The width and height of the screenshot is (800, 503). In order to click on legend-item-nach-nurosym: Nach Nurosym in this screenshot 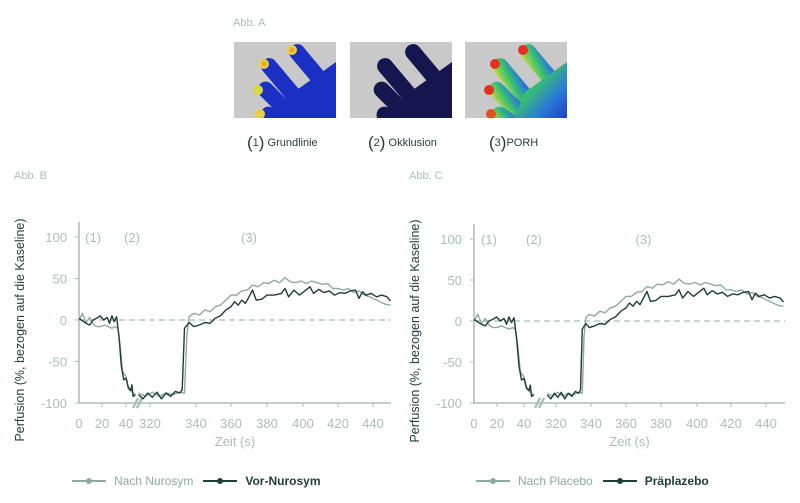, I will do `click(132, 481)`.